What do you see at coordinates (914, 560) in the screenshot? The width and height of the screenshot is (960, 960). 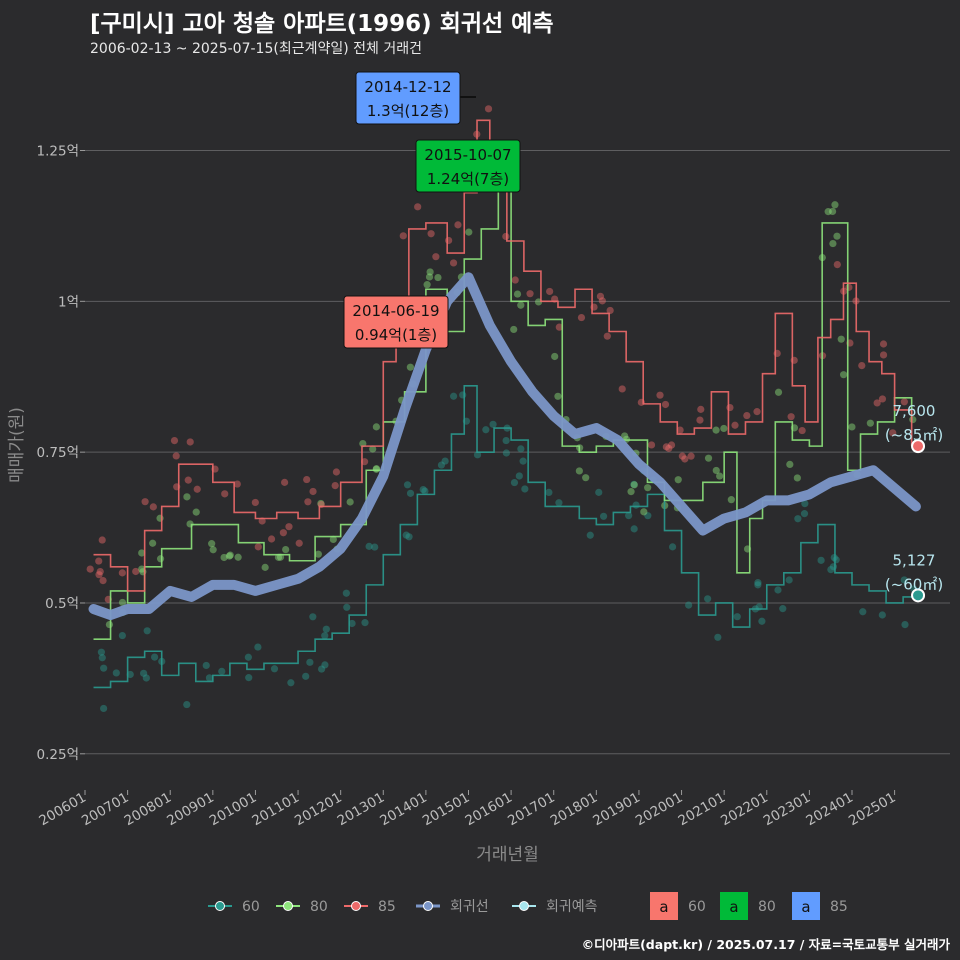 I see `prediction-value-label: 5,127` at bounding box center [914, 560].